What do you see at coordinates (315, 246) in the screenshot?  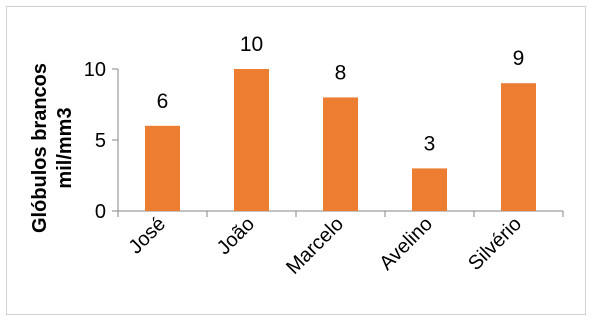 I see `x-tick-label-2: Marcelo` at bounding box center [315, 246].